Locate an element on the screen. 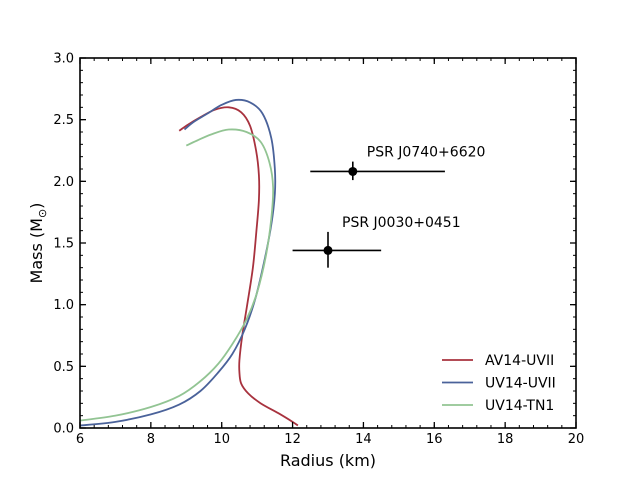  legend-item-uv14-tn1: UV14-TN1 is located at coordinates (498, 406).